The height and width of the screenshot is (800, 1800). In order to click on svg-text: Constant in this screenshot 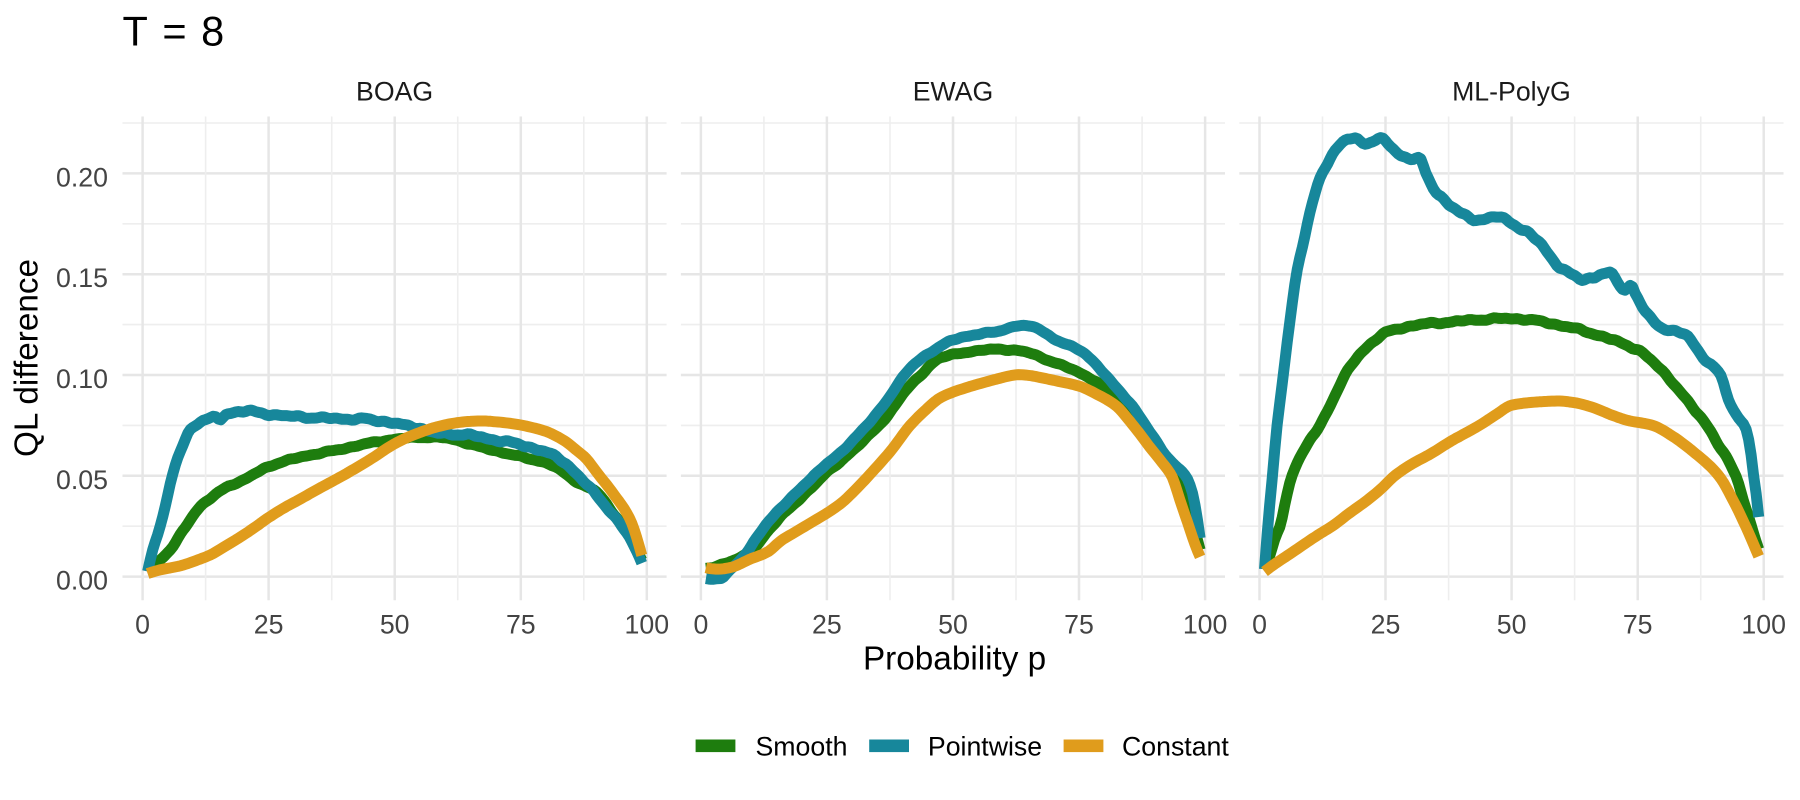, I will do `click(1175, 747)`.